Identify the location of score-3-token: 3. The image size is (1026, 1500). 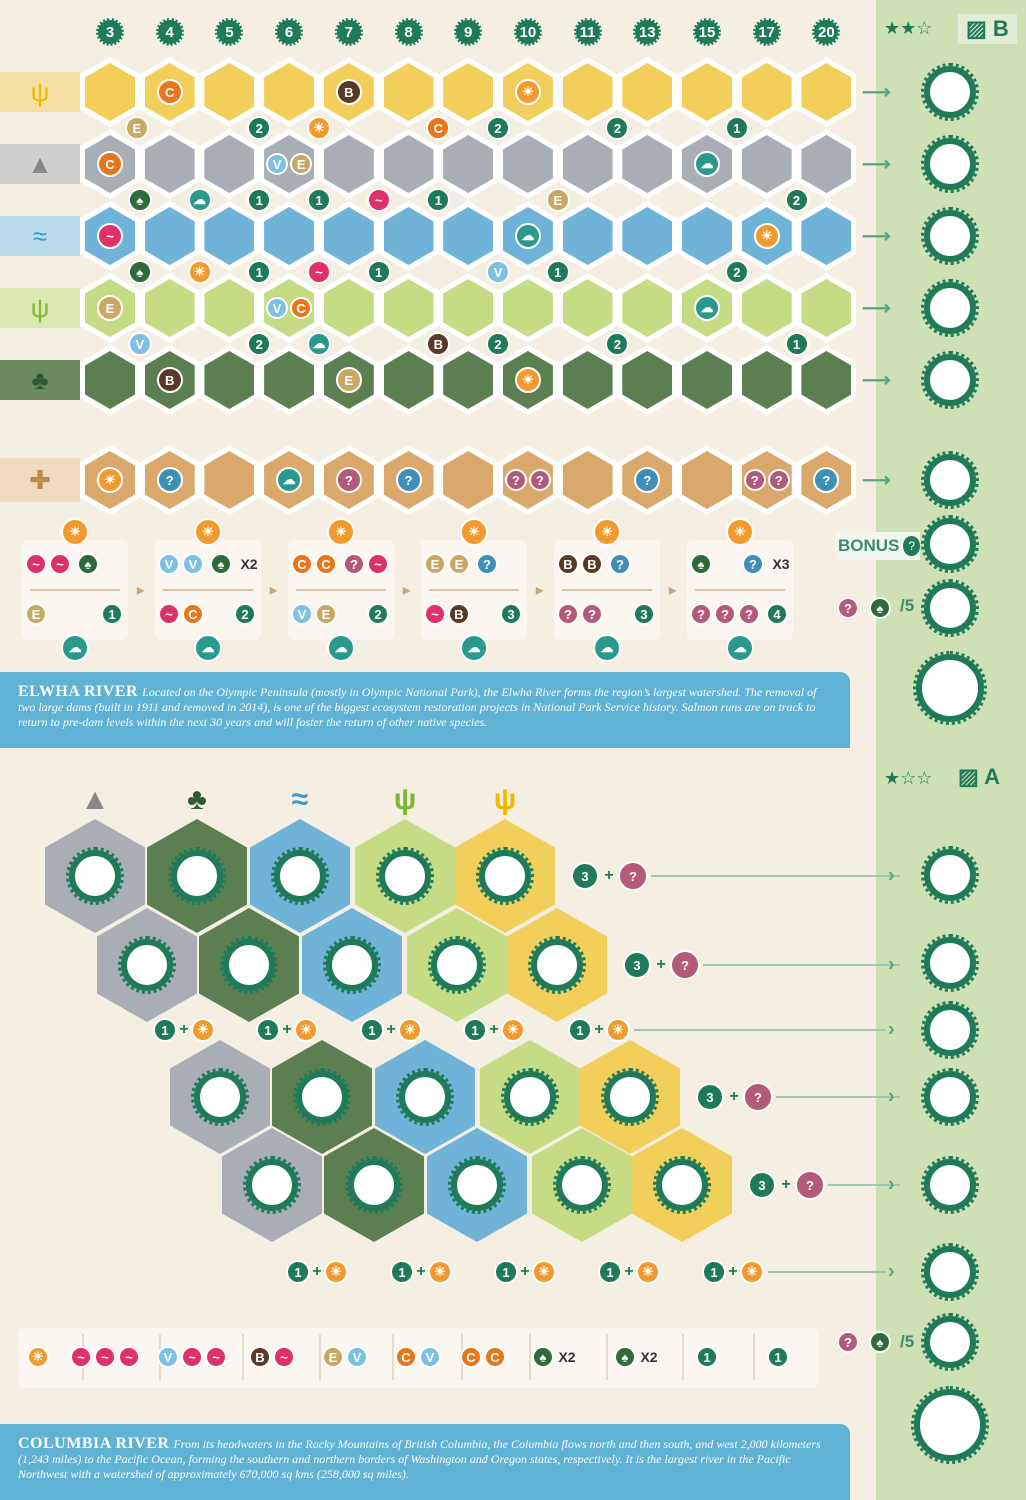
(762, 1185).